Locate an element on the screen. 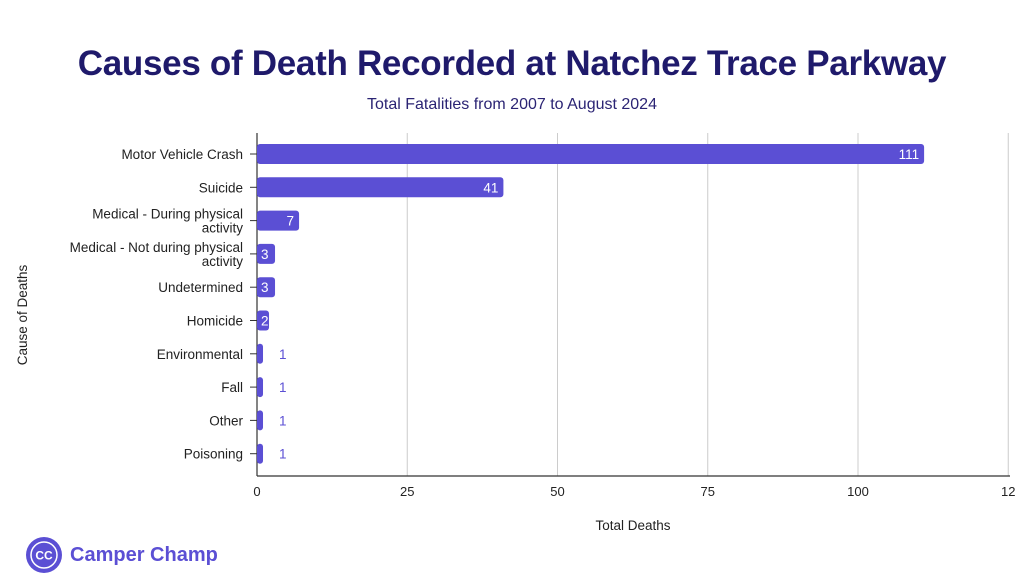 The height and width of the screenshot is (582, 1024). data-label: 7 is located at coordinates (291, 221).